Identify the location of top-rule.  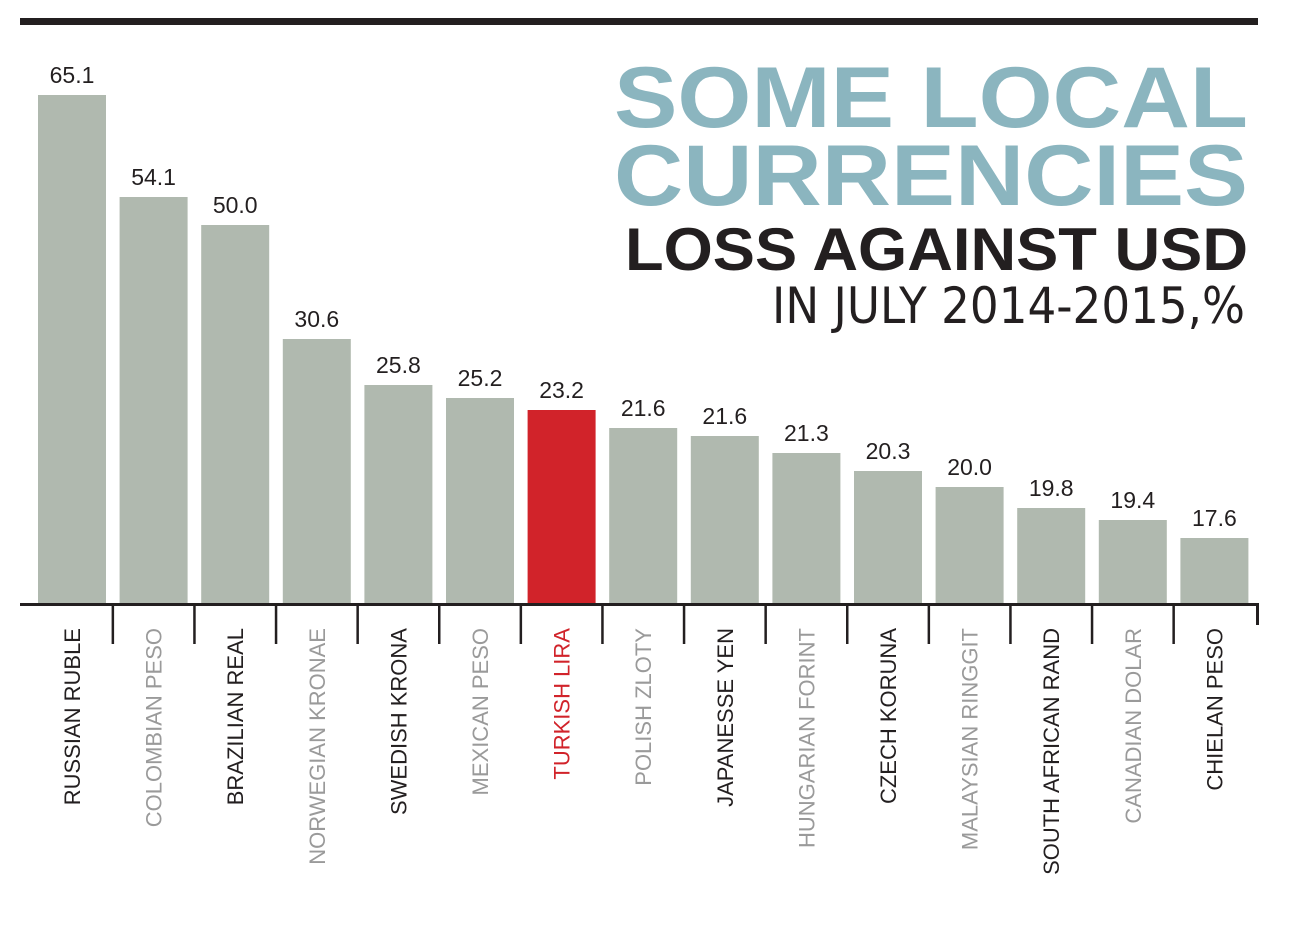
(639, 21).